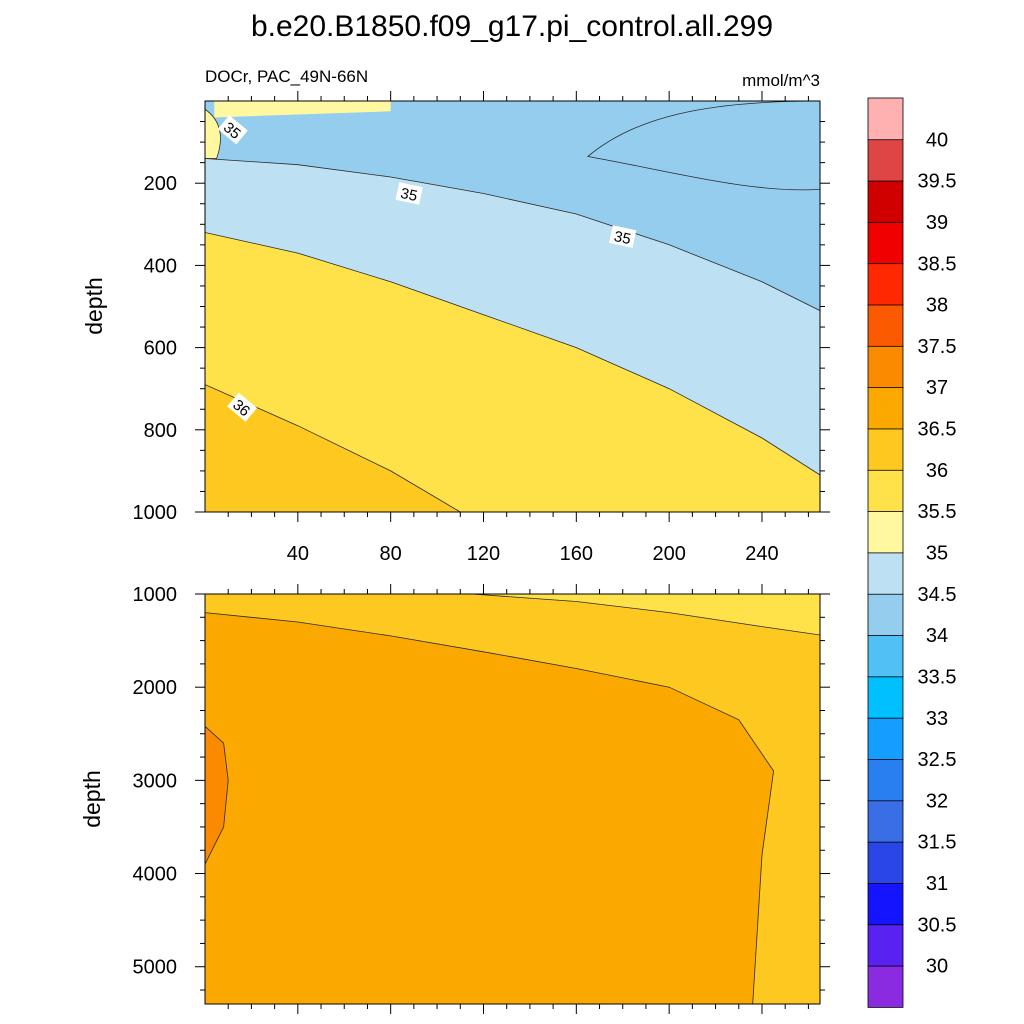  Describe the element at coordinates (937, 388) in the screenshot. I see `colorbar-label: 37` at that location.